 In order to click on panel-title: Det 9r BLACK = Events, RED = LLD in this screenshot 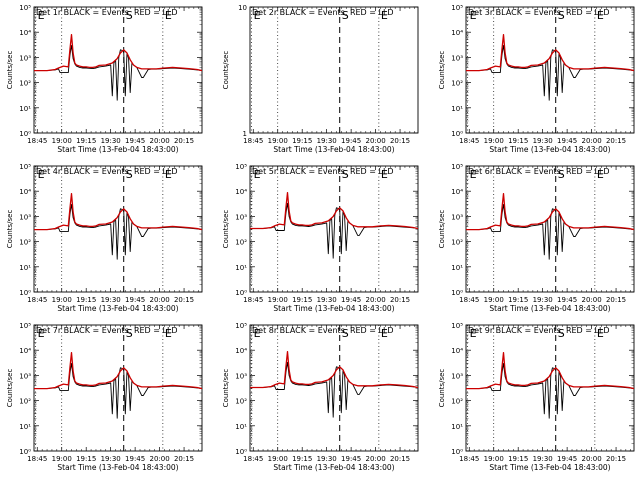, I will do `click(539, 330)`.